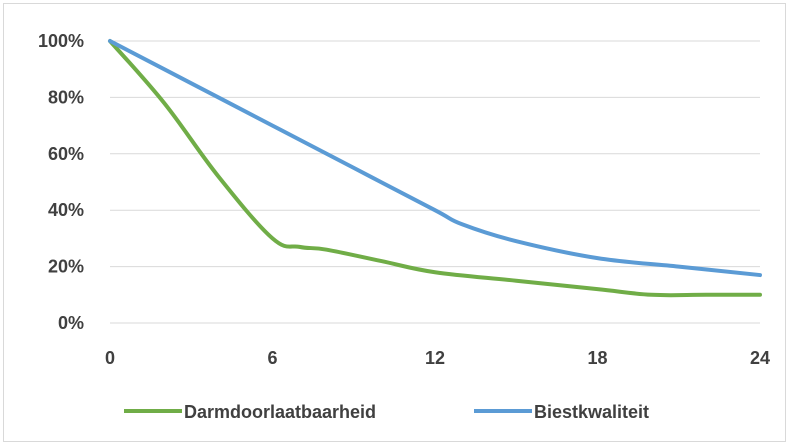 The height and width of the screenshot is (448, 792). Describe the element at coordinates (435, 358) in the screenshot. I see `x-tick-label: 12` at that location.